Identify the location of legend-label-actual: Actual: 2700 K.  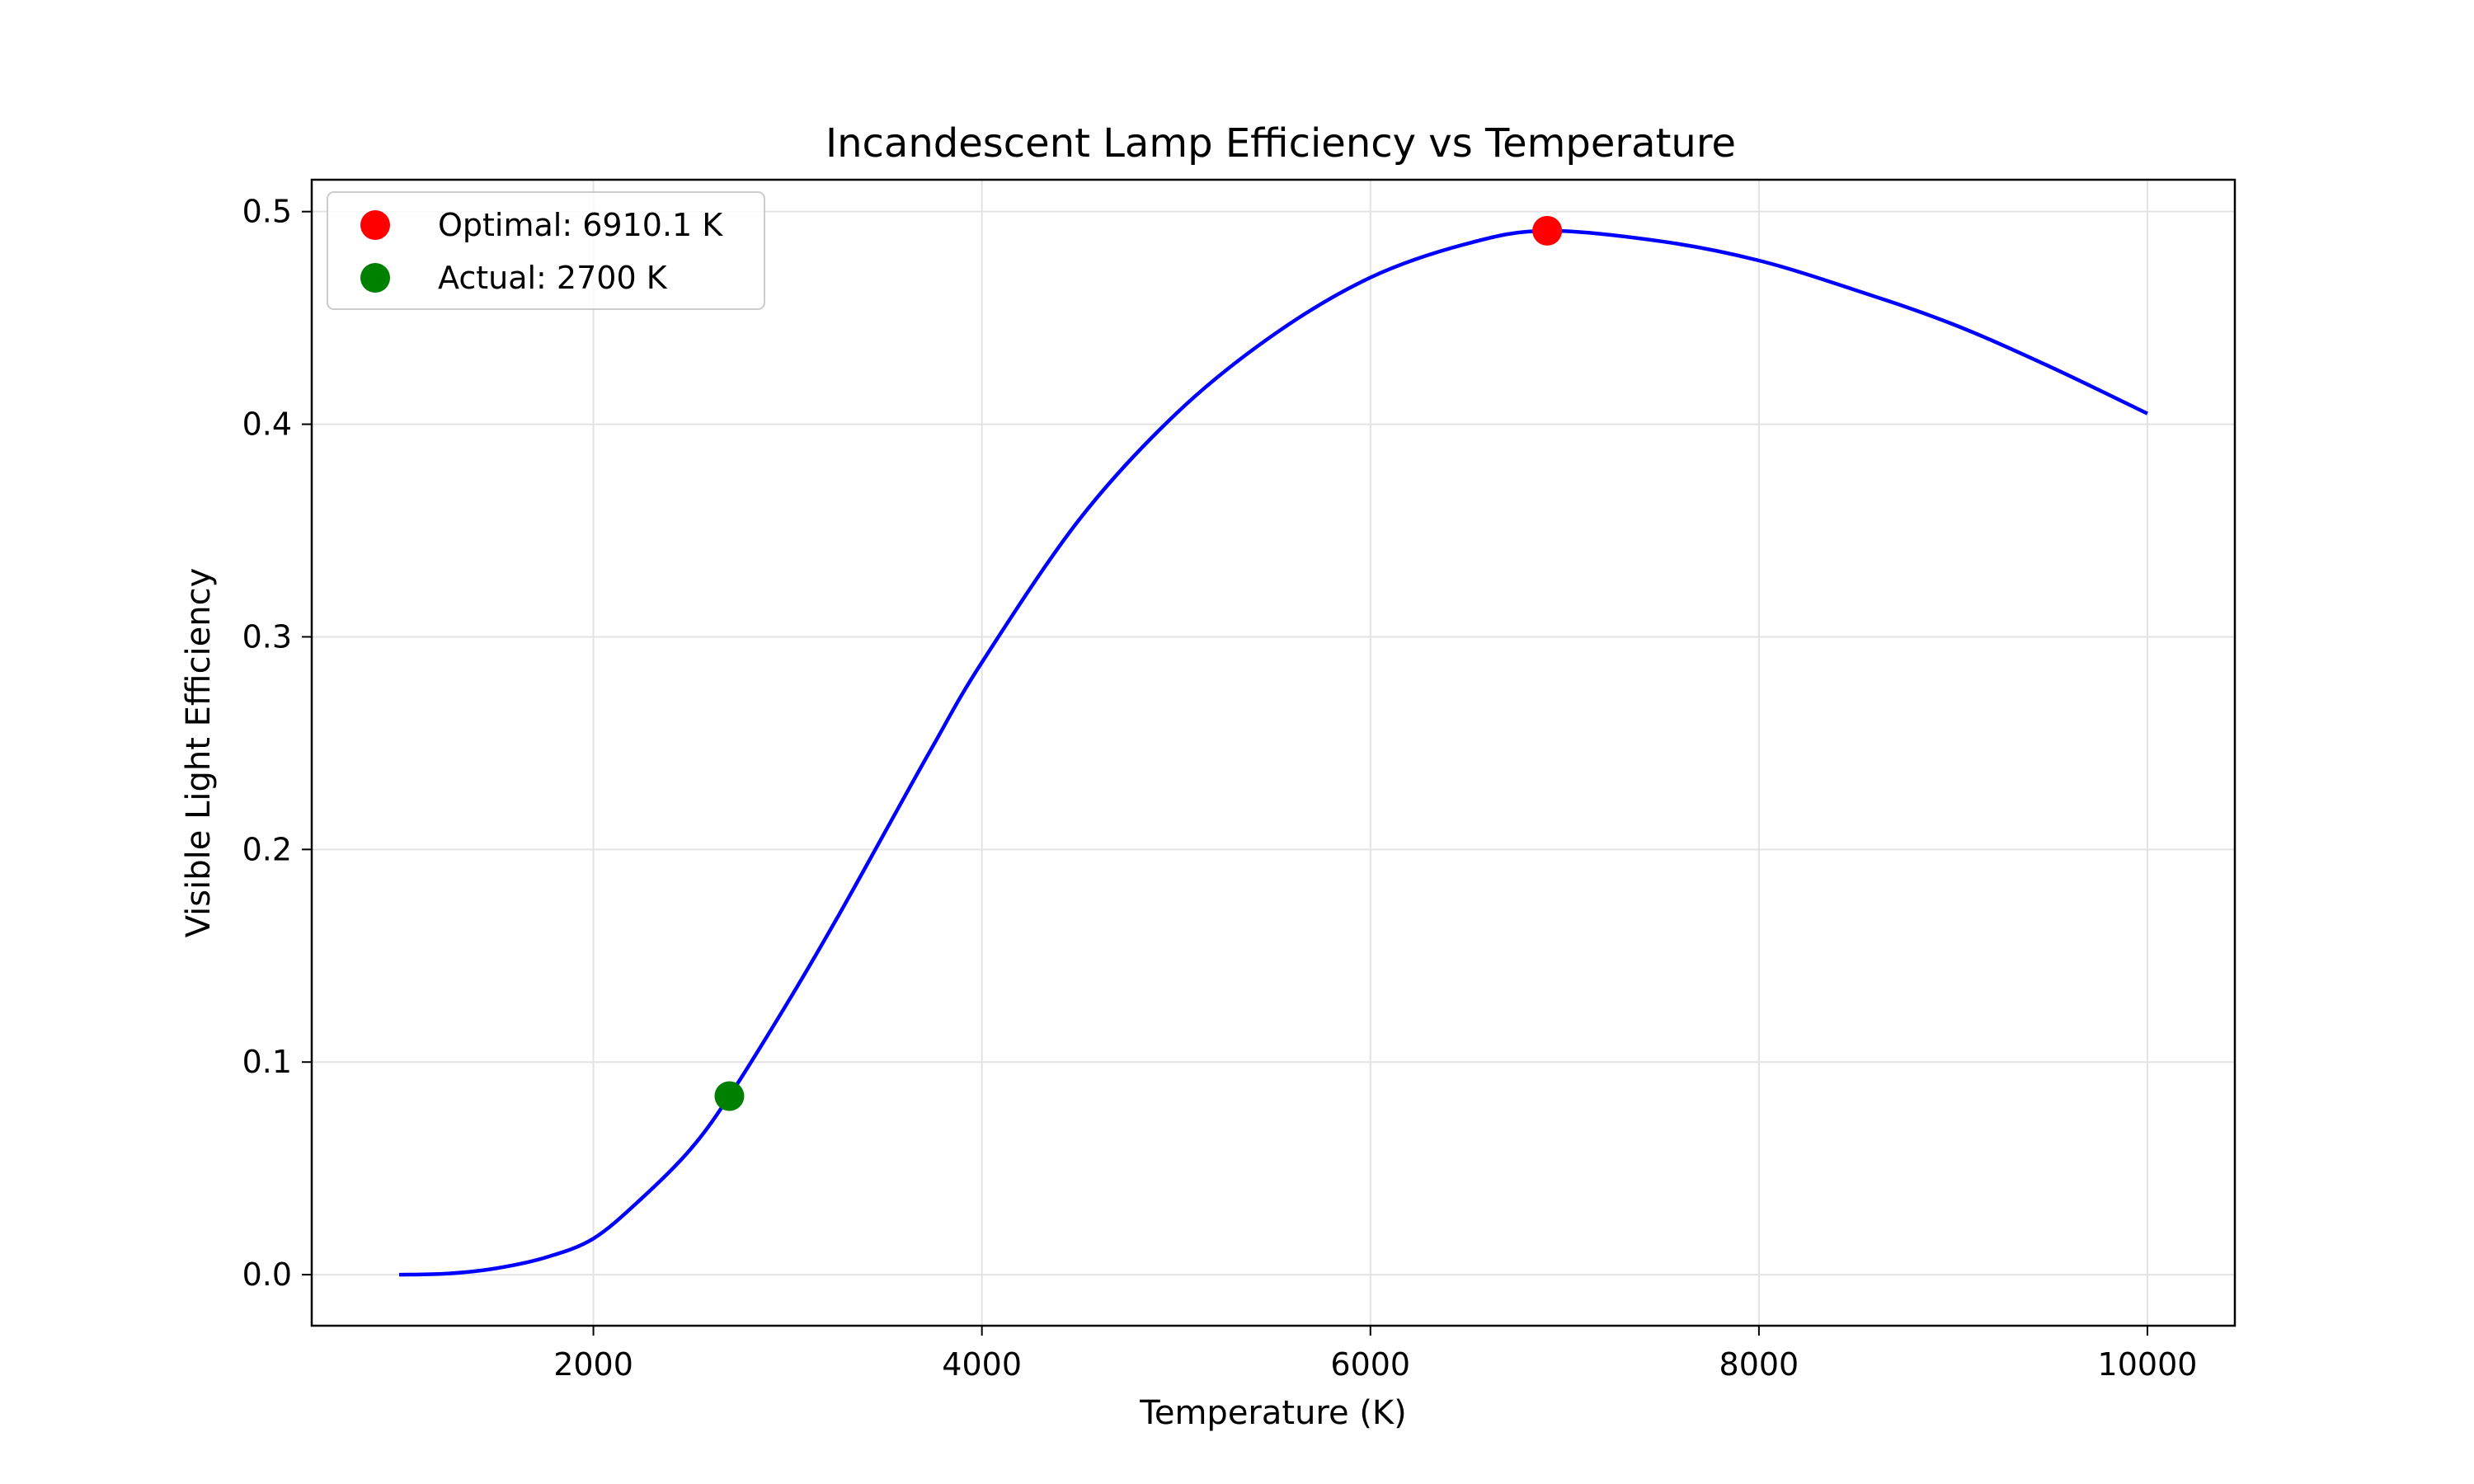
(553, 278).